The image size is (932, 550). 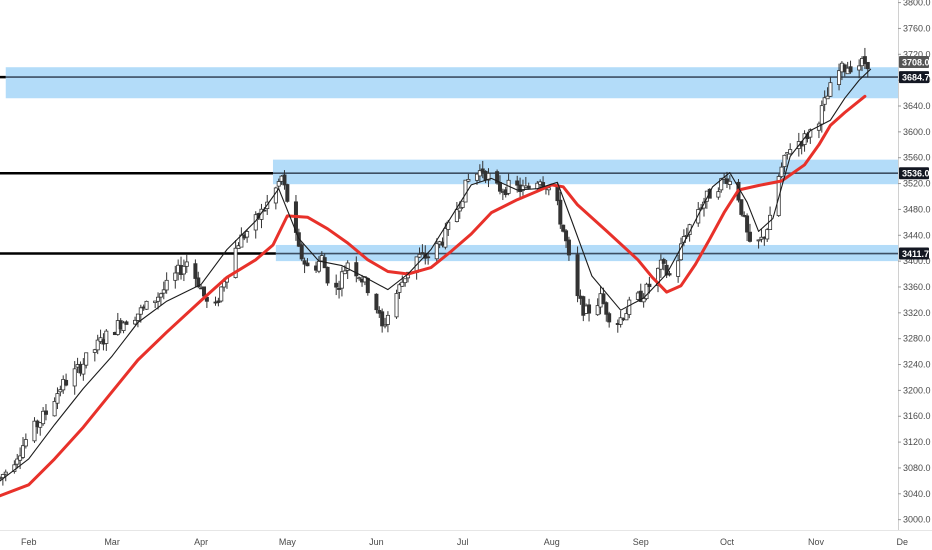 What do you see at coordinates (917, 106) in the screenshot?
I see `y-tick-label: 3640.0` at bounding box center [917, 106].